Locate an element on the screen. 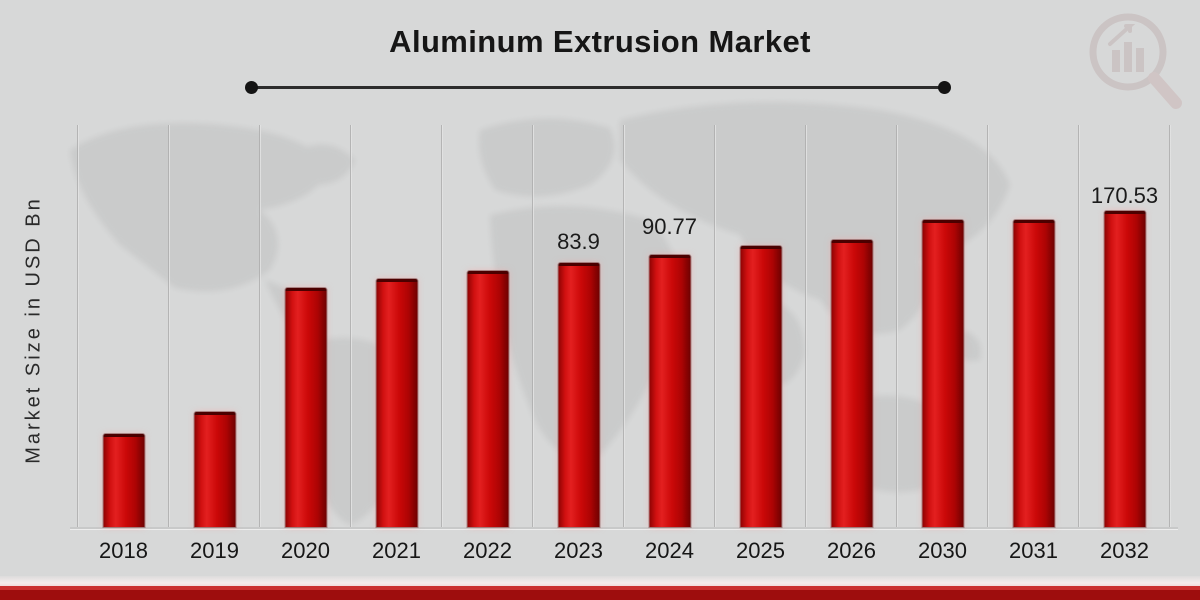 The image size is (1200, 600). x-axis-label-2018: 2018 is located at coordinates (123, 550).